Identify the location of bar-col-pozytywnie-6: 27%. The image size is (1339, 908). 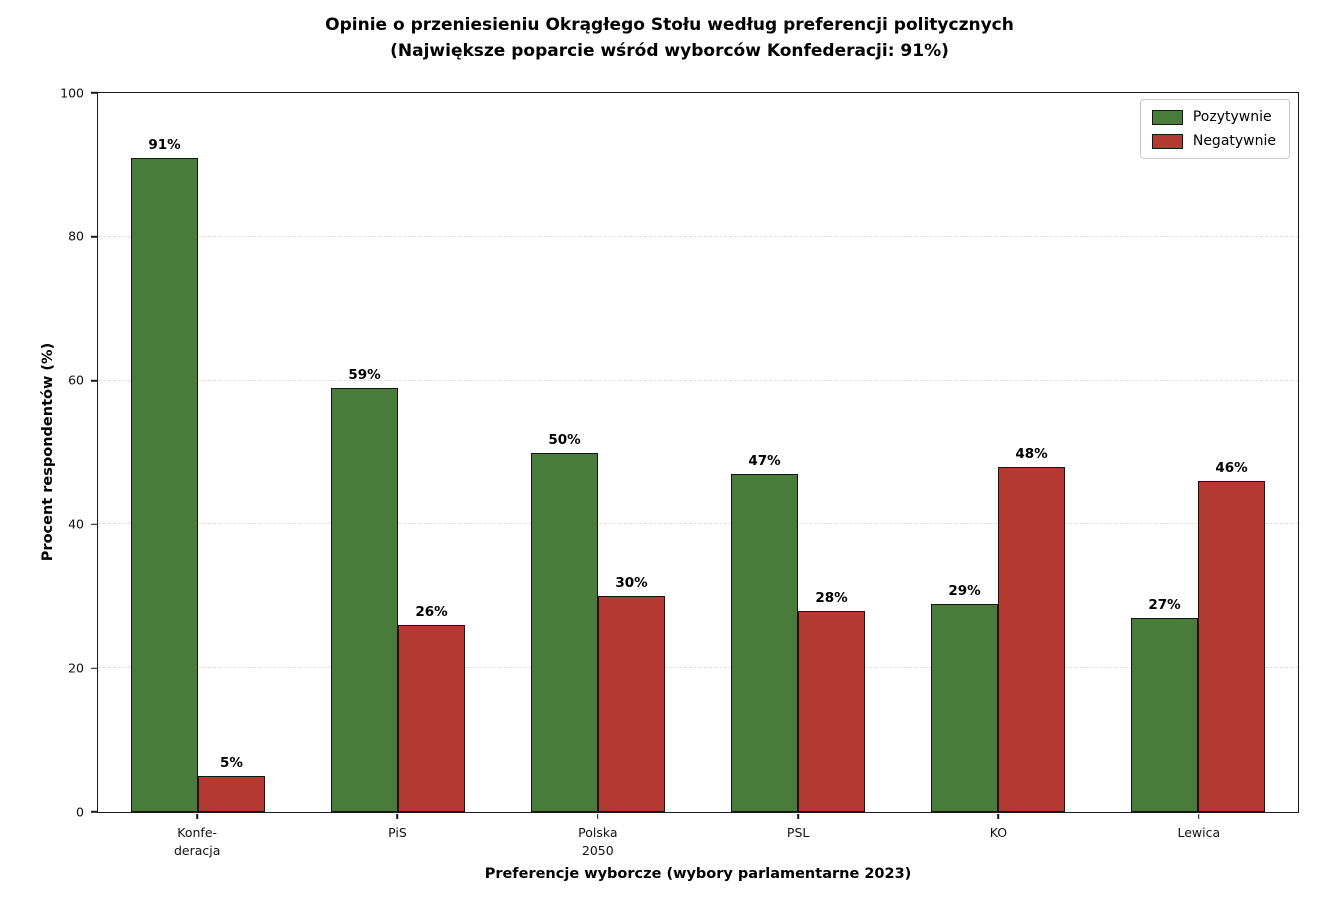
(1164, 452).